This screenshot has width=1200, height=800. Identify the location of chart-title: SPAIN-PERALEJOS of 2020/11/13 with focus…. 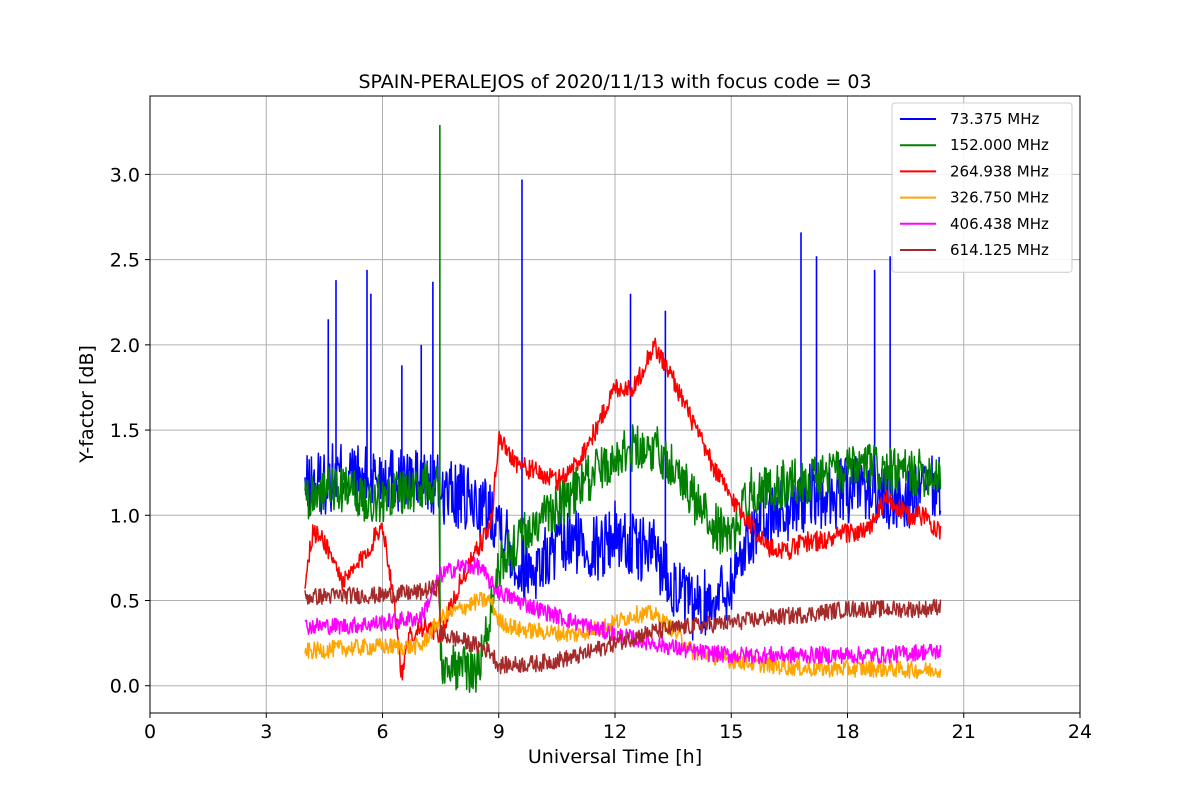
(614, 82).